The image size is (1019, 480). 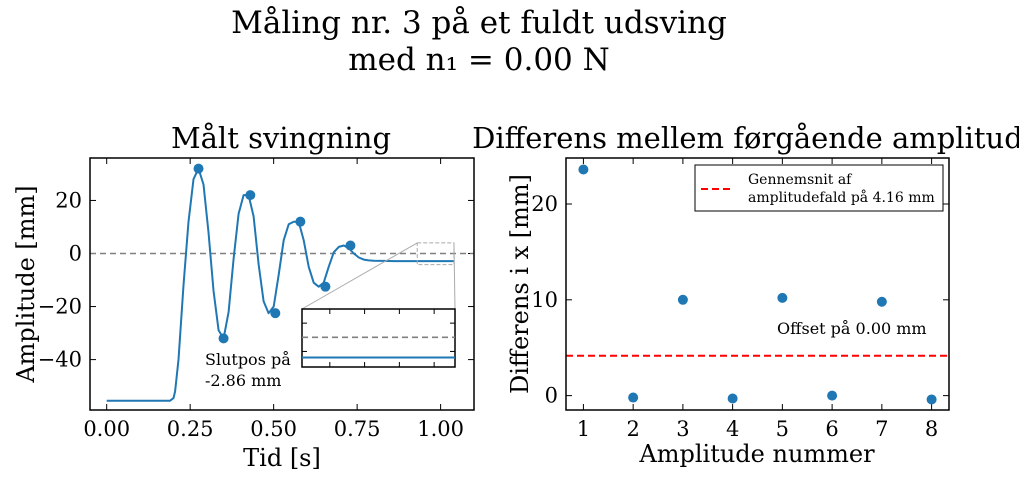 I want to click on x-tick-label: 0.75, so click(x=357, y=429).